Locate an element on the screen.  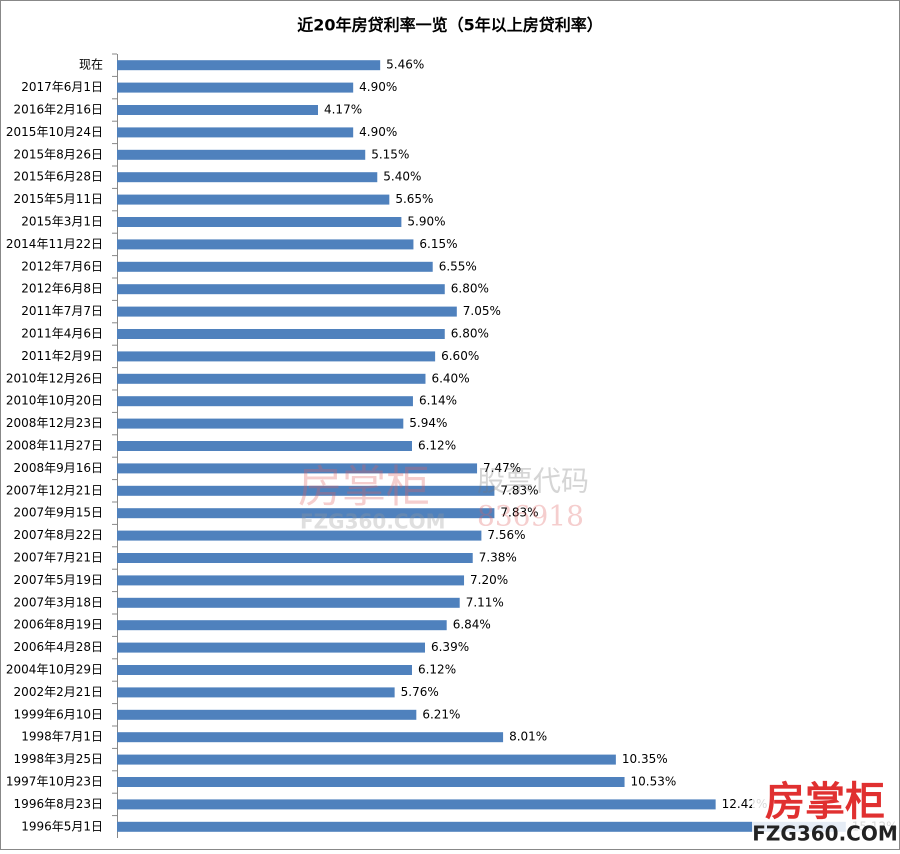
value-label: 7.83% is located at coordinates (519, 513).